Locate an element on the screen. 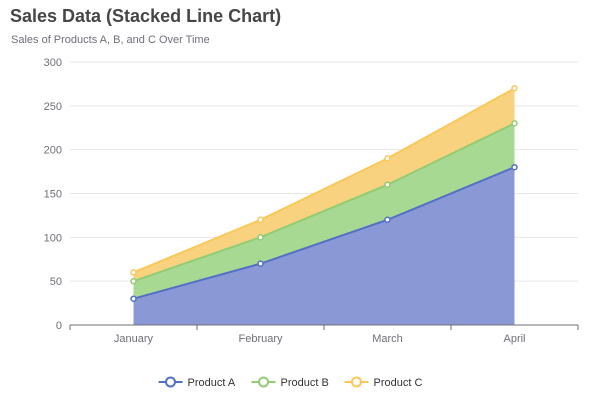  legend-marker-product-c is located at coordinates (356, 382).